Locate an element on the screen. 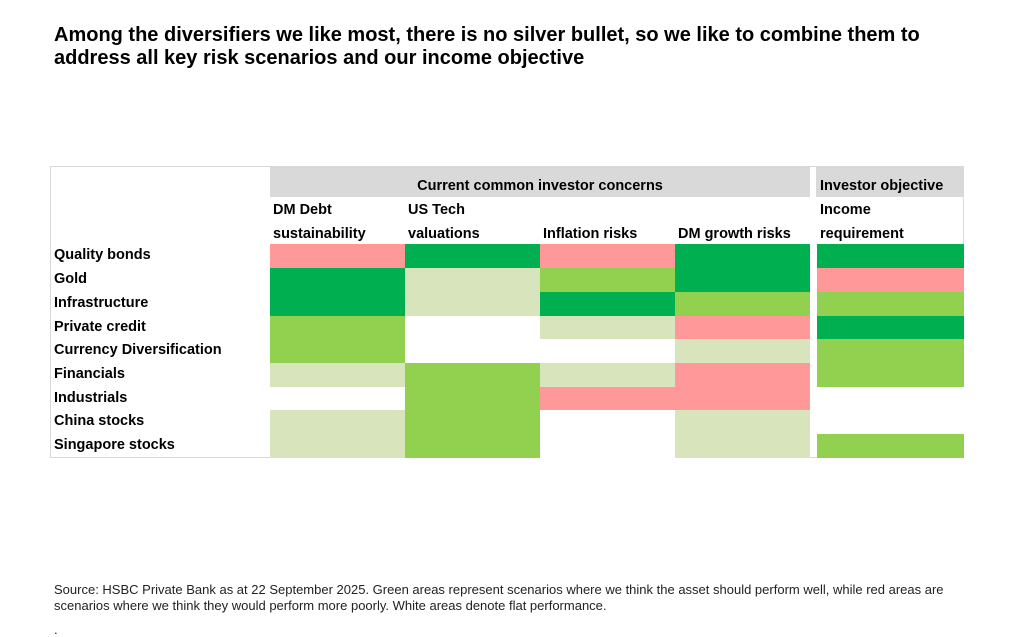  row-label: Gold is located at coordinates (71, 279).